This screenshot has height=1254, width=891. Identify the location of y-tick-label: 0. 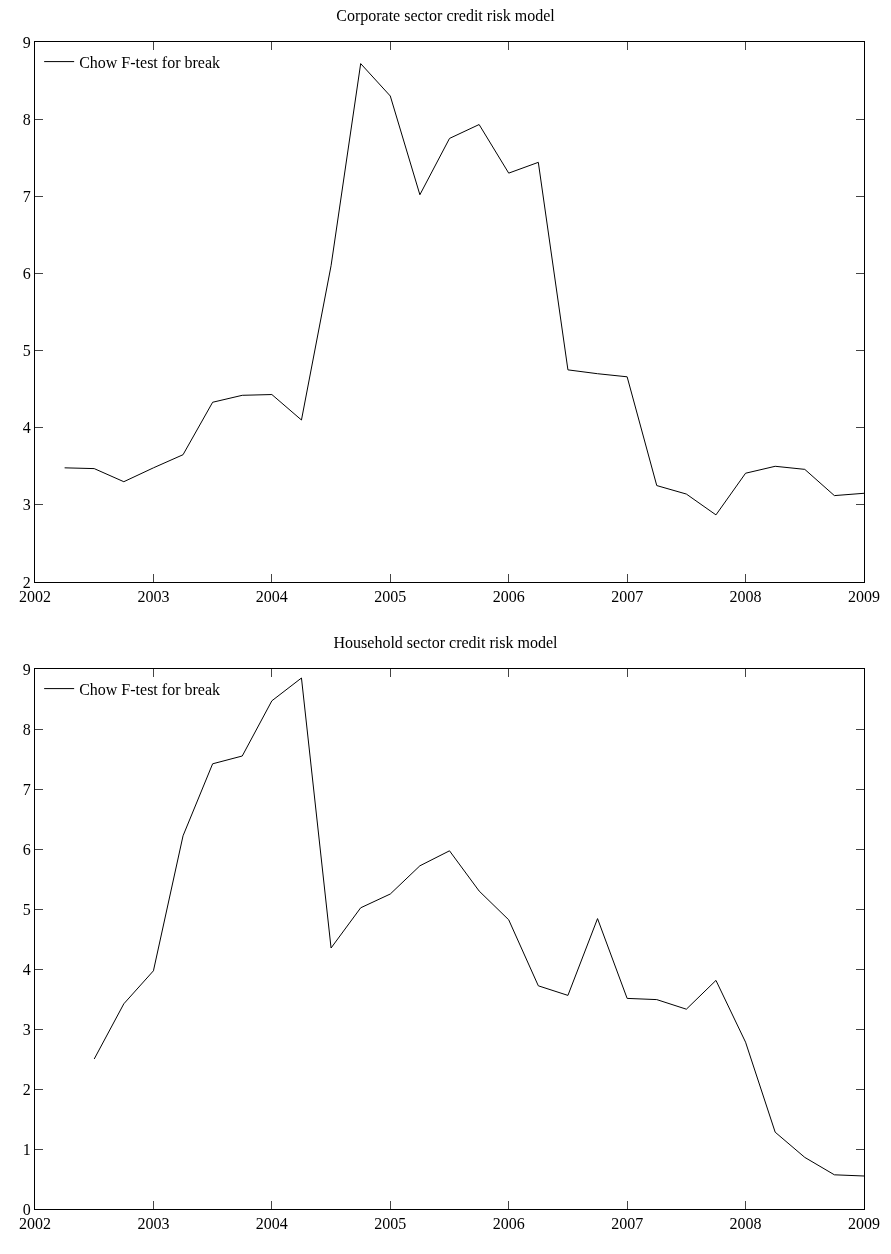
(26, 1209).